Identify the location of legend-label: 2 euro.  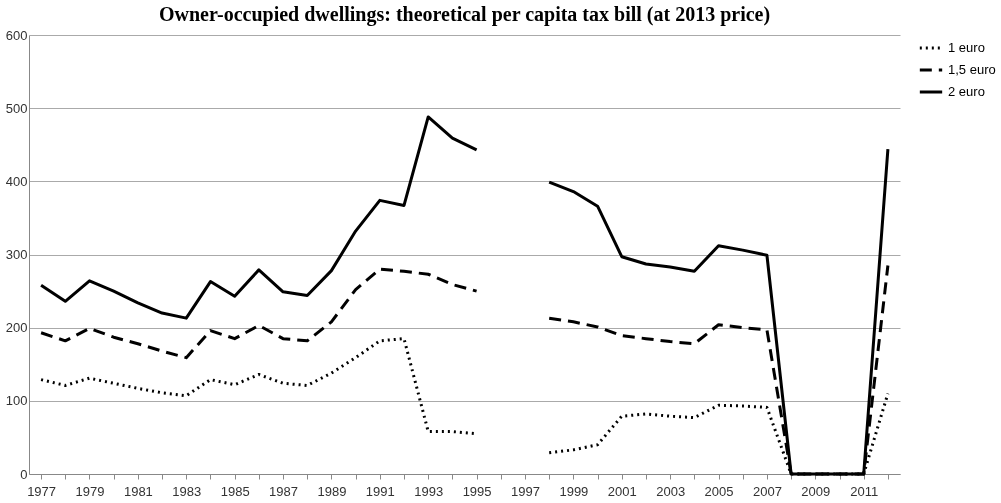
(966, 91).